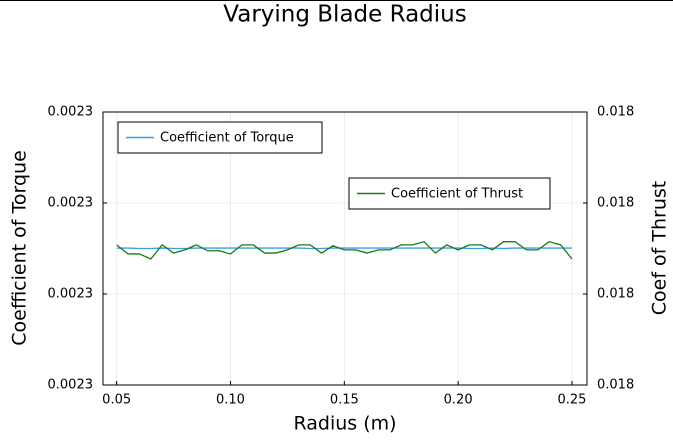 The image size is (673, 445). Describe the element at coordinates (227, 138) in the screenshot. I see `legend-label: Coefficient of Torque` at that location.